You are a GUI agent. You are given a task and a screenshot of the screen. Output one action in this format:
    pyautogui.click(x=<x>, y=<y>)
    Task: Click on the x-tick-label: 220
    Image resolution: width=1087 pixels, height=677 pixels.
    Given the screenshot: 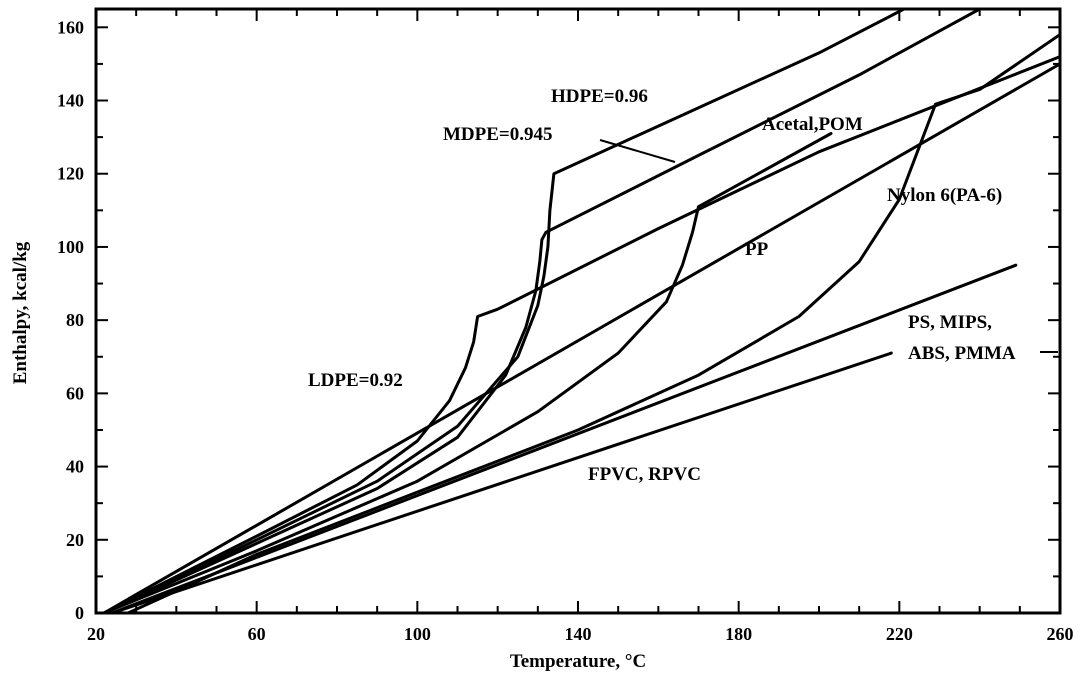 What is the action you would take?
    pyautogui.click(x=899, y=634)
    